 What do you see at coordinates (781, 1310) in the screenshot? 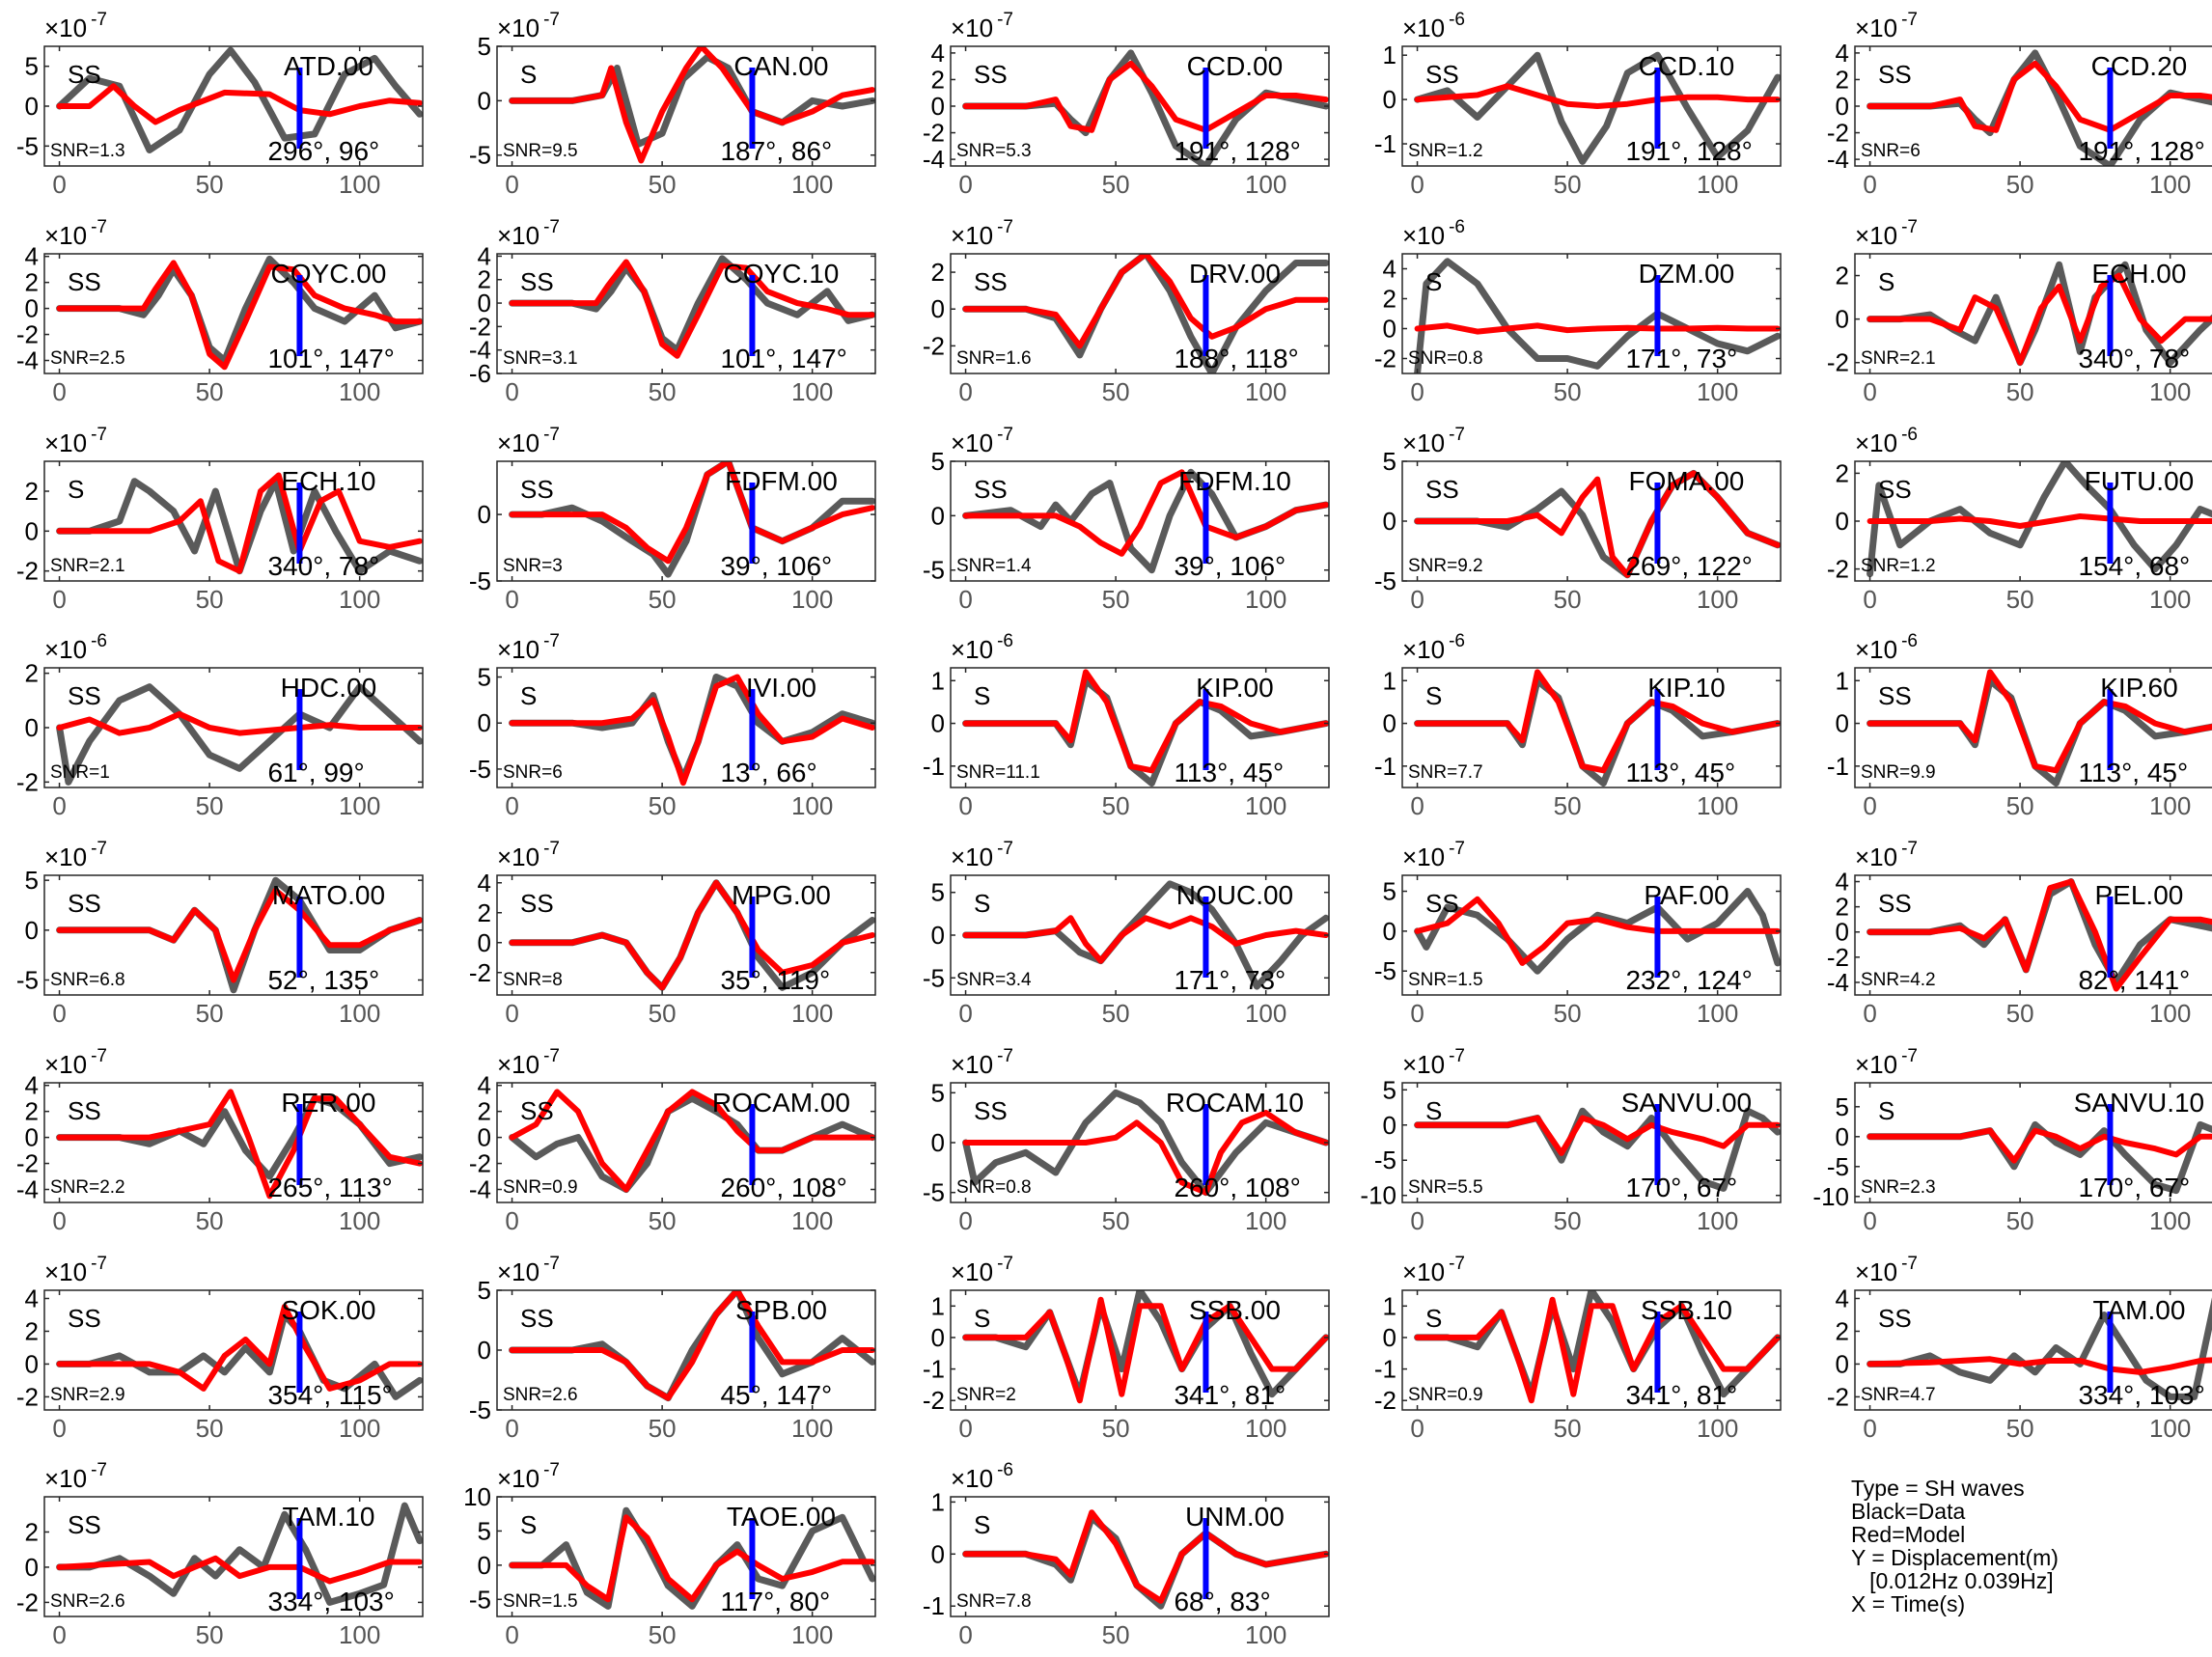
I see `station-label: SPB.00` at bounding box center [781, 1310].